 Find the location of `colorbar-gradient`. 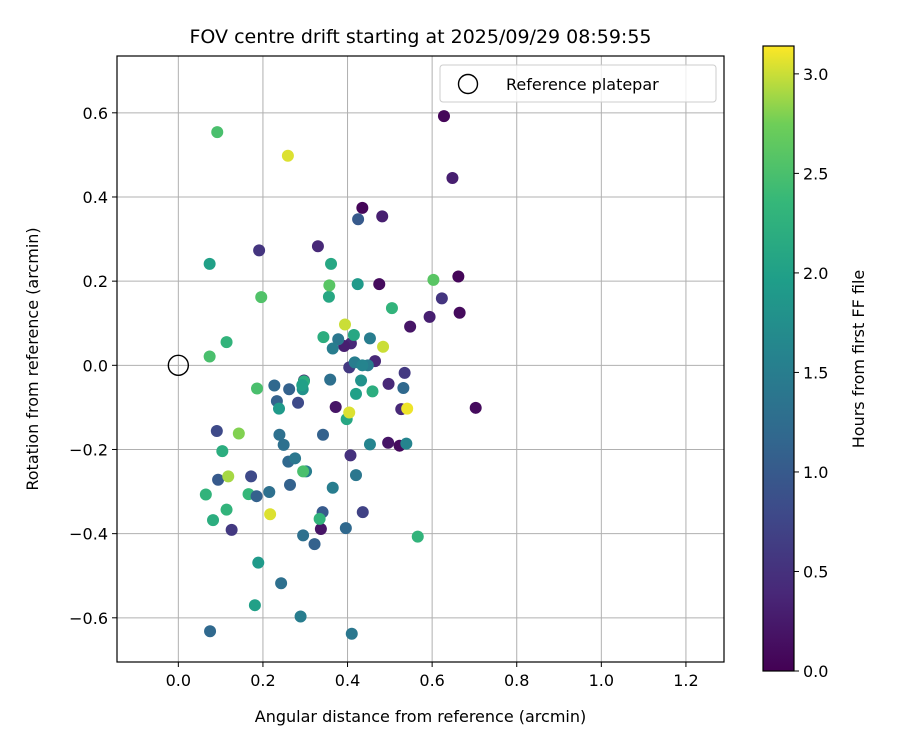

colorbar-gradient is located at coordinates (778, 358).